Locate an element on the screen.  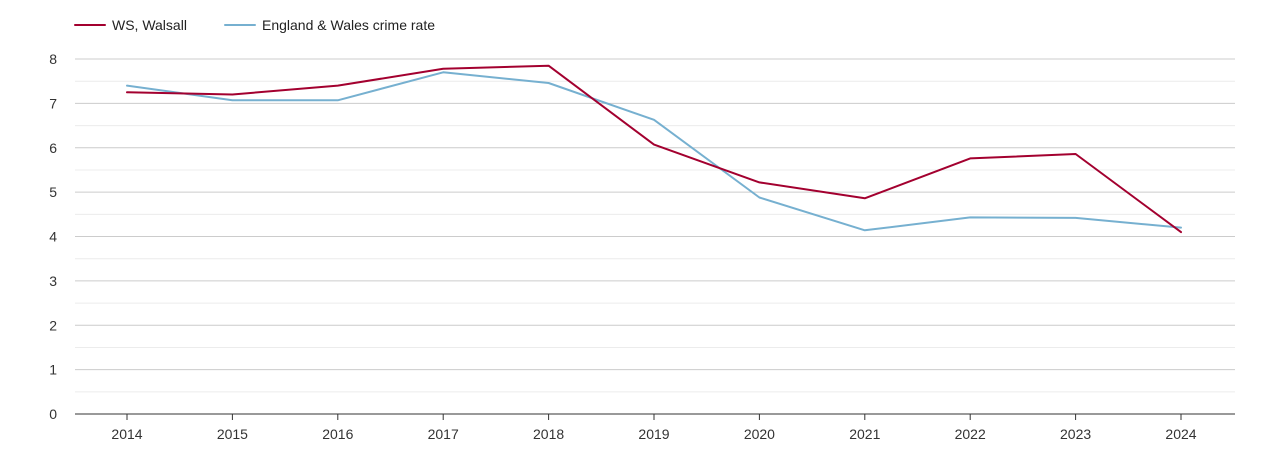
x-tick-label: 2014 is located at coordinates (126, 434).